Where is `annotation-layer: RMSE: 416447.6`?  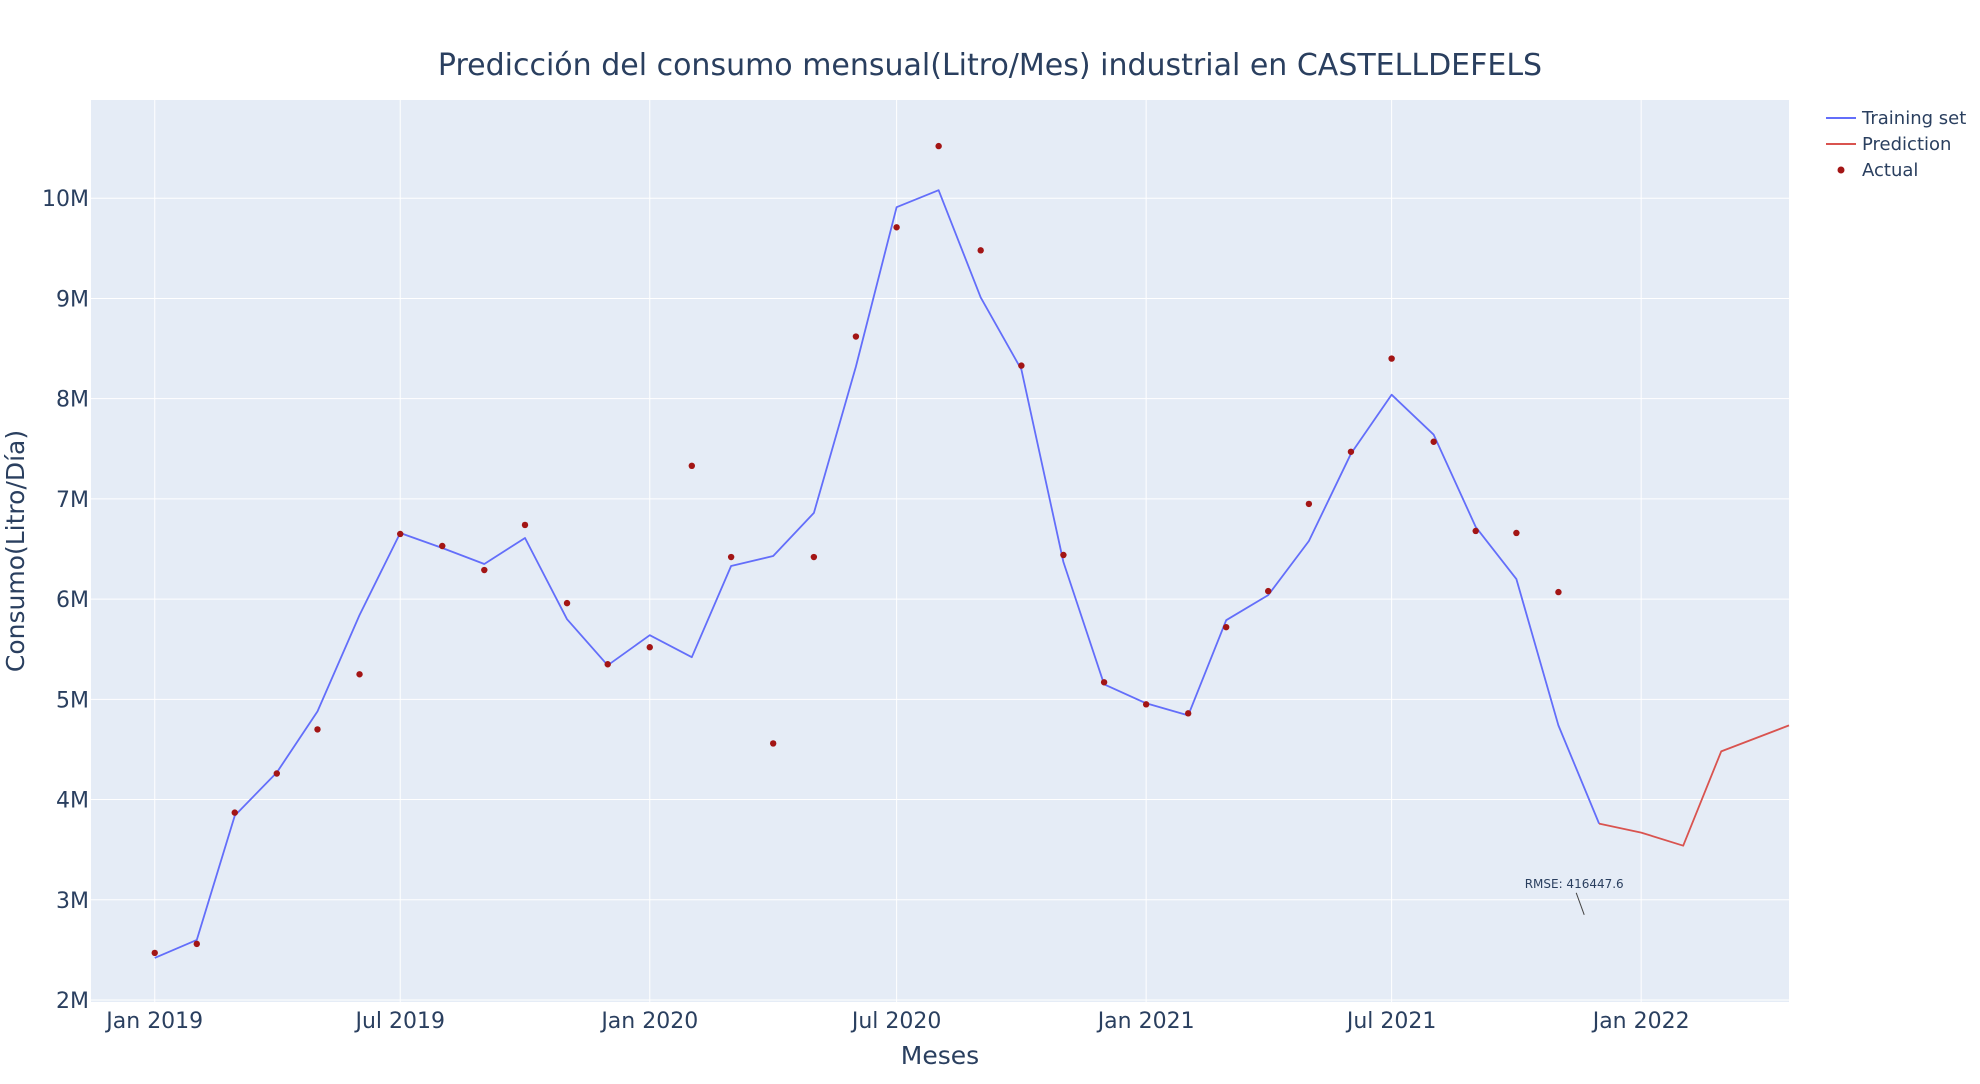
annotation-layer: RMSE: 416447.6 is located at coordinates (1574, 896).